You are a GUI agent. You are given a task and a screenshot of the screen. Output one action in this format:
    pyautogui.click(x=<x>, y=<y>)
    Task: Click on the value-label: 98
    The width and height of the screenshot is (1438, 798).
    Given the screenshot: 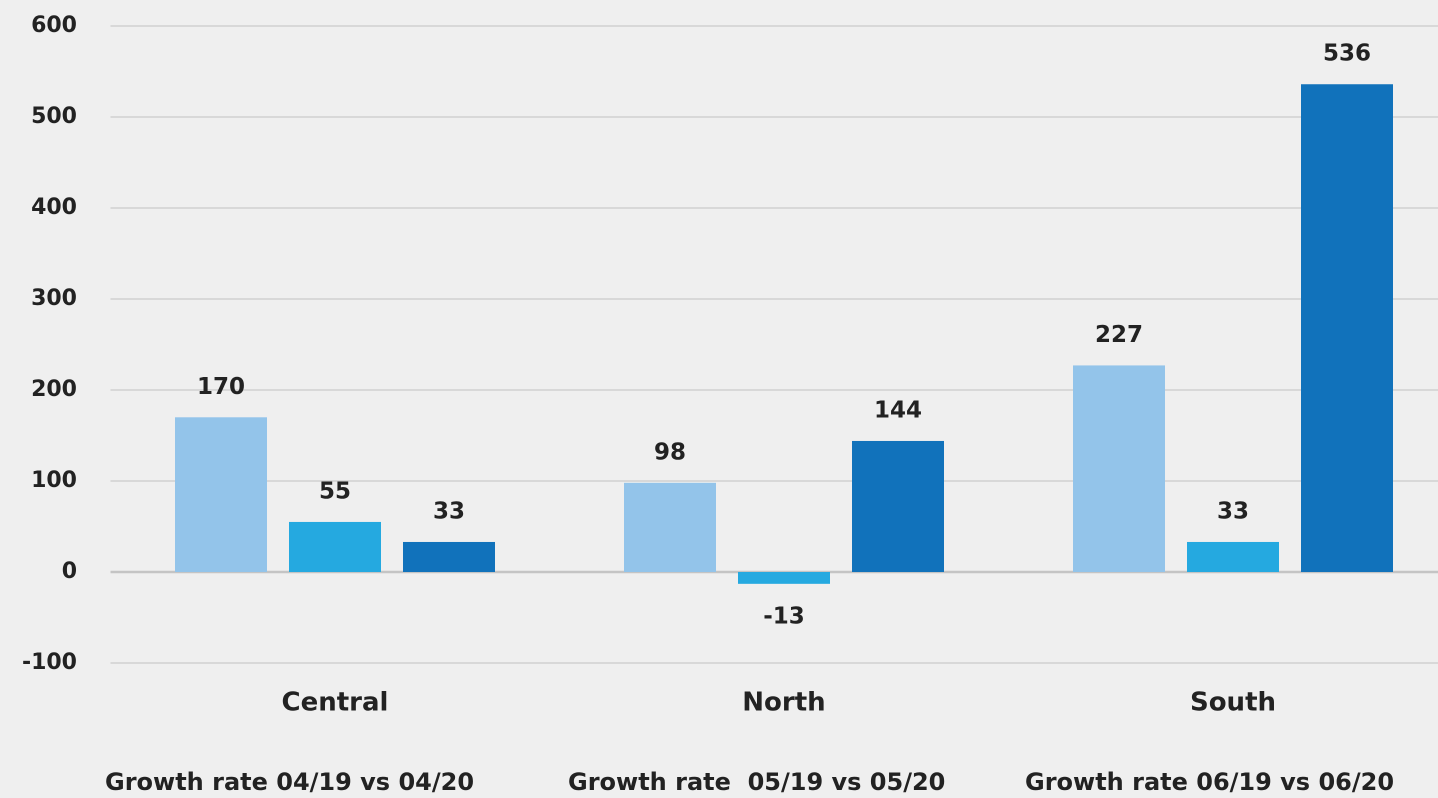 What is the action you would take?
    pyautogui.click(x=670, y=452)
    